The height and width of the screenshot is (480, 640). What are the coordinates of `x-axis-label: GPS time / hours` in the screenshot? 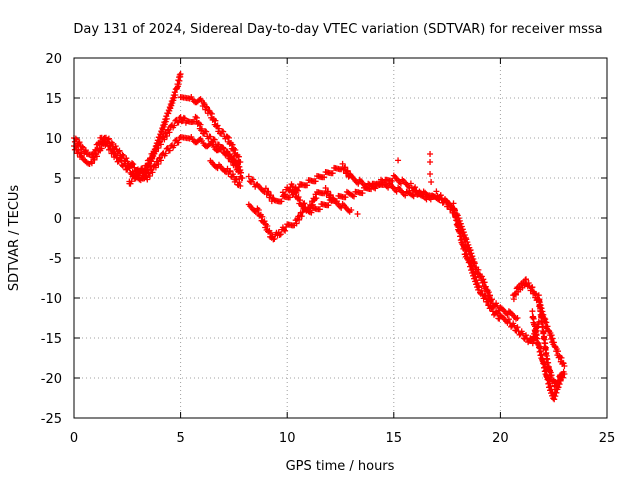 It's located at (340, 466).